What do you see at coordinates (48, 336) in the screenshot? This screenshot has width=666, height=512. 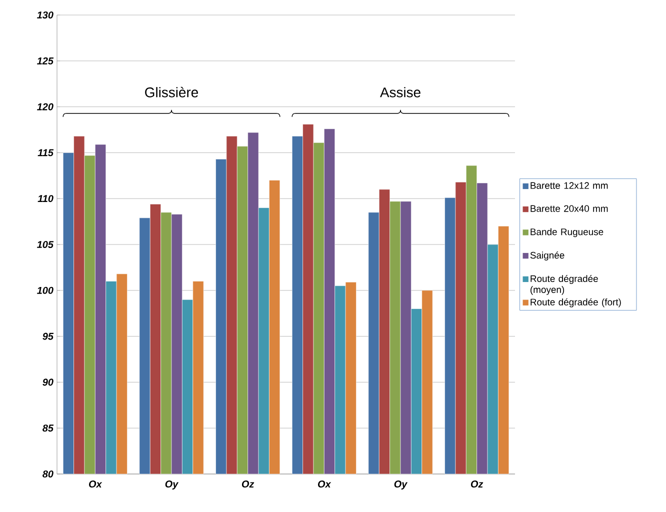 I see `y-tick-label: 95` at bounding box center [48, 336].